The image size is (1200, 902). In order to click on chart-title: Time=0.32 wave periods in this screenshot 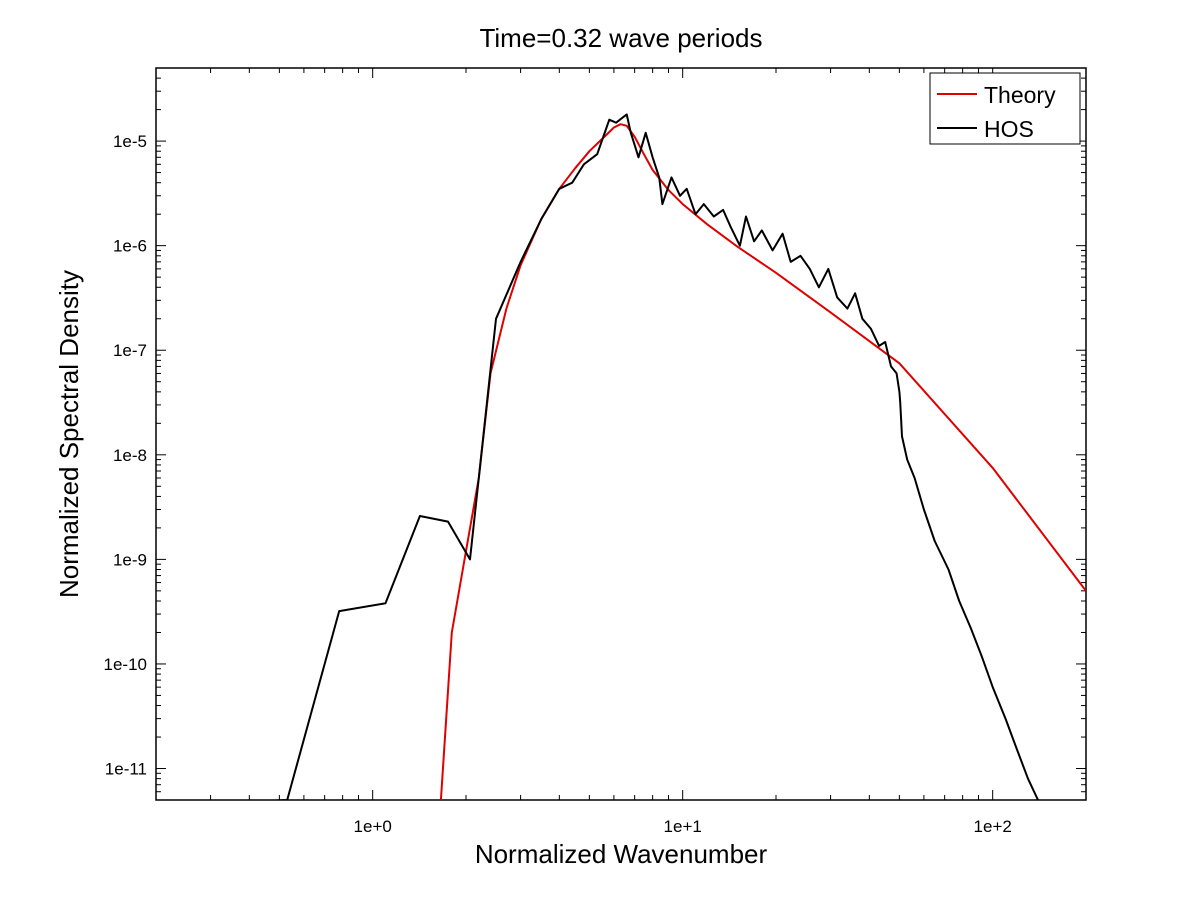, I will do `click(620, 38)`.